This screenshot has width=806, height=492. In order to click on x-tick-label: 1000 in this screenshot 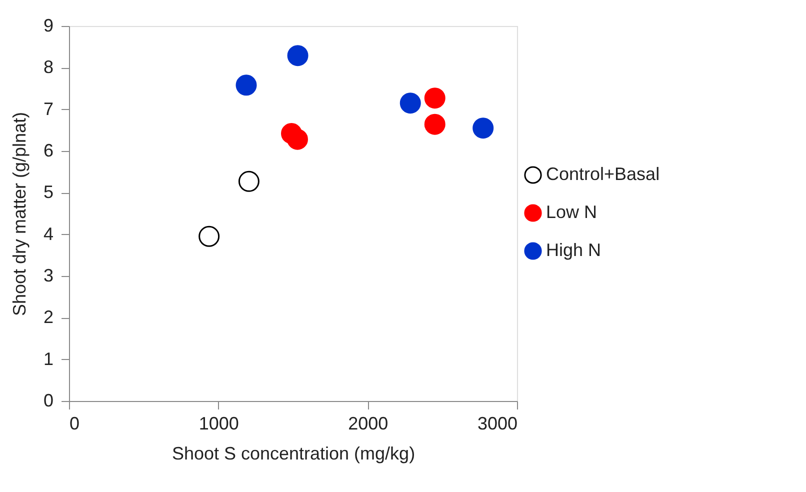, I will do `click(218, 424)`.